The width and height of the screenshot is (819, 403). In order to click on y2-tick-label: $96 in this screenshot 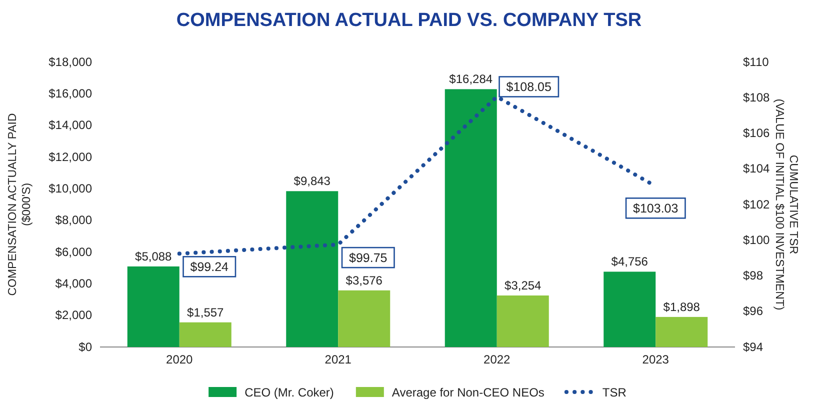, I will do `click(753, 311)`.